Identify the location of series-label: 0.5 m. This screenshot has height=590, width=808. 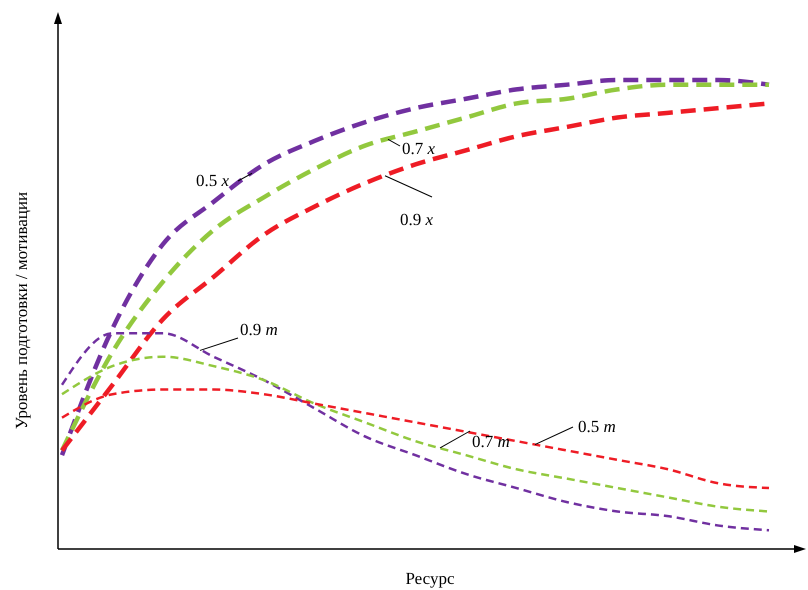
(597, 426).